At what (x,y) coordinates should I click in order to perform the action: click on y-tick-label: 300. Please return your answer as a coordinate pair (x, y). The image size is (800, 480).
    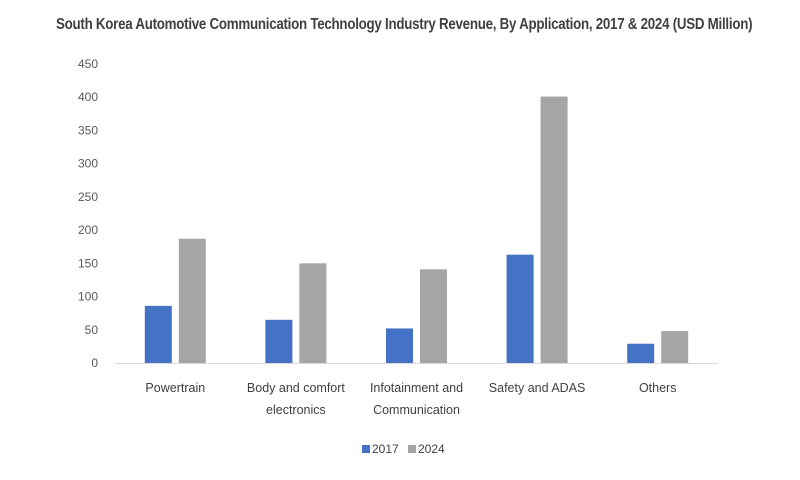
    Looking at the image, I should click on (88, 164).